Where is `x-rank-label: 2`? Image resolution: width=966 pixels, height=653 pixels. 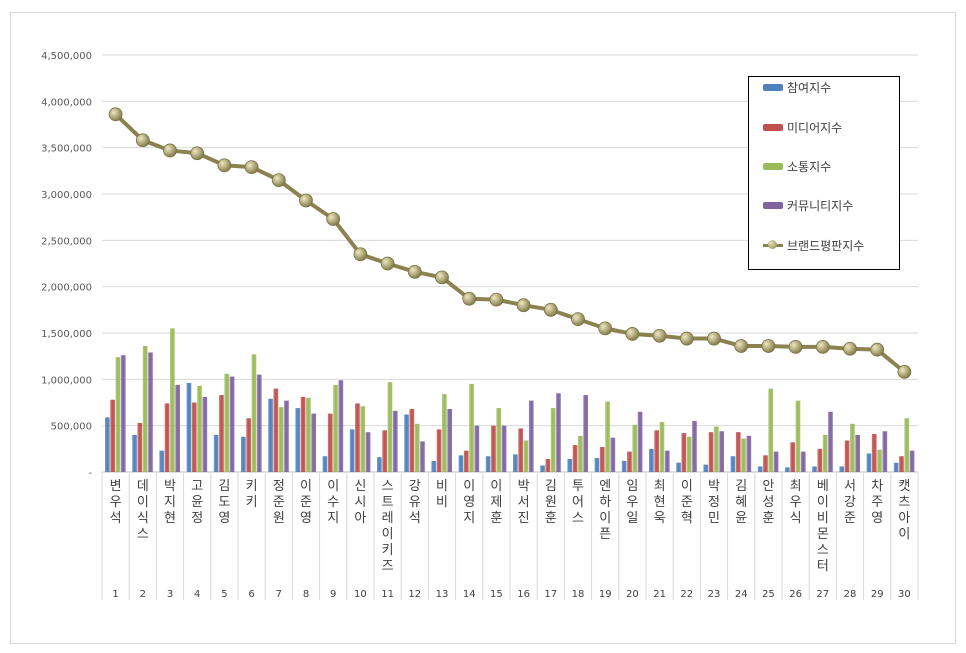 x-rank-label: 2 is located at coordinates (143, 594).